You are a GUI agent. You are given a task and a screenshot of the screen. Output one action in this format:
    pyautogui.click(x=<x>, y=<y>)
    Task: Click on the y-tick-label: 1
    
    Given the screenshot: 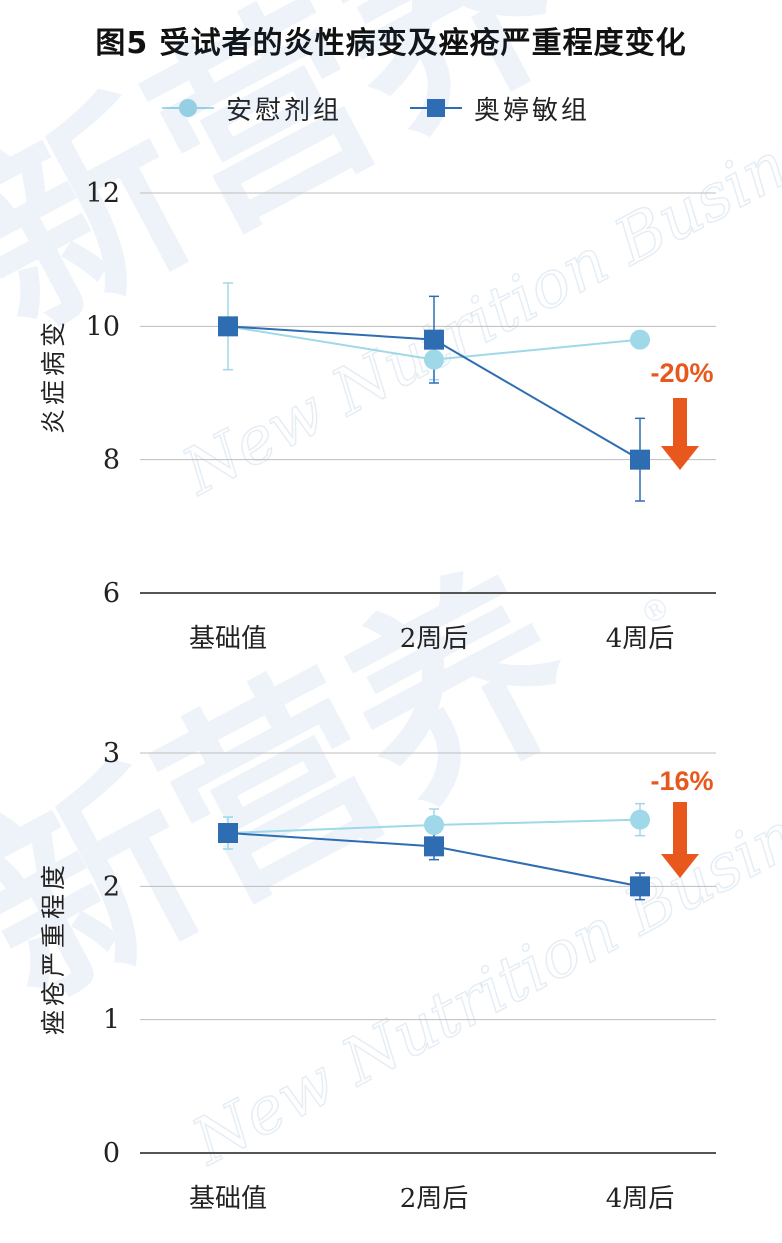 What is the action you would take?
    pyautogui.click(x=111, y=1020)
    